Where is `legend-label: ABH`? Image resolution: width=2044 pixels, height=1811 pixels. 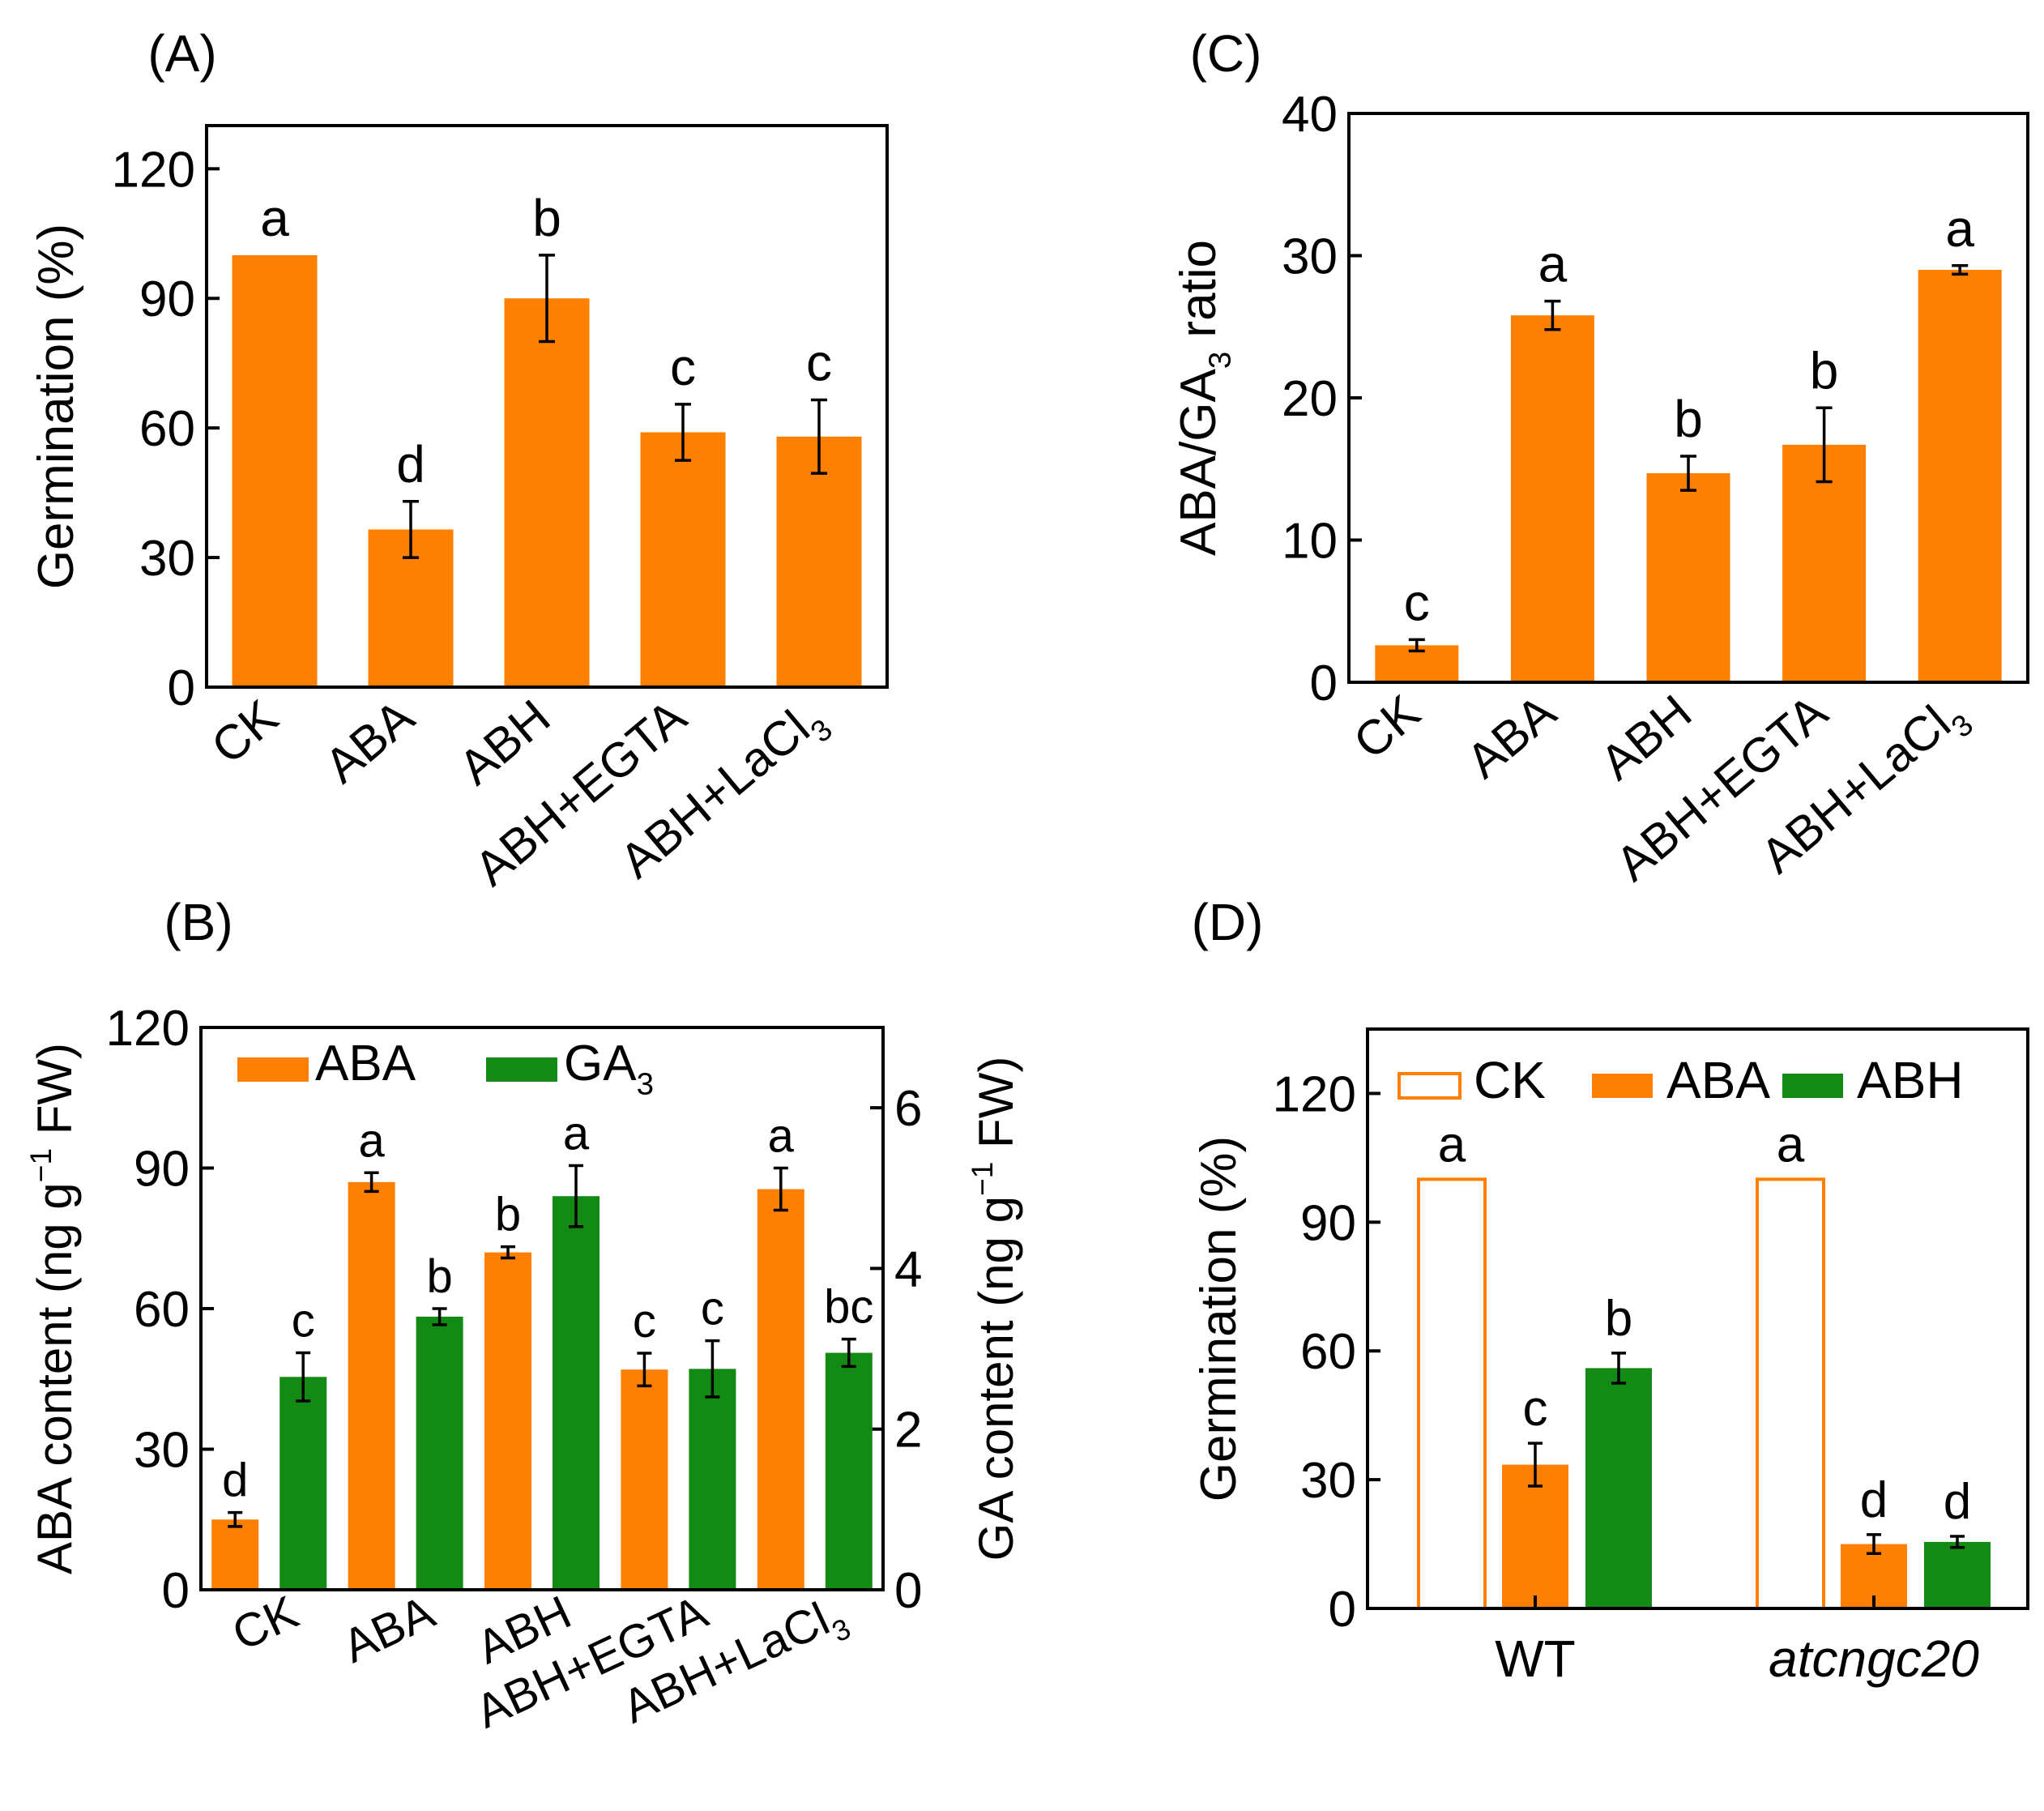
legend-label: ABH is located at coordinates (1910, 1080).